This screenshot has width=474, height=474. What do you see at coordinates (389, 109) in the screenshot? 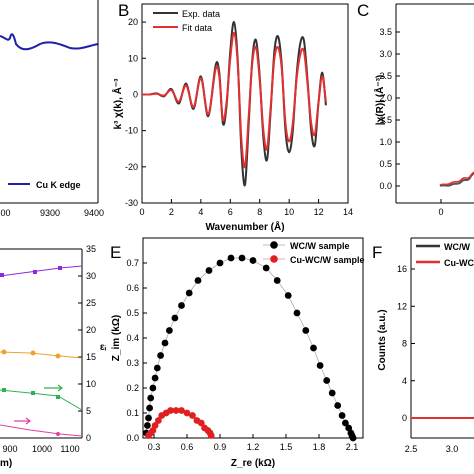
I see `panel-c-y-ticks: 0.0 0.5 1.0 1.5 2.0 2.5 3.0 3.5` at bounding box center [389, 109].